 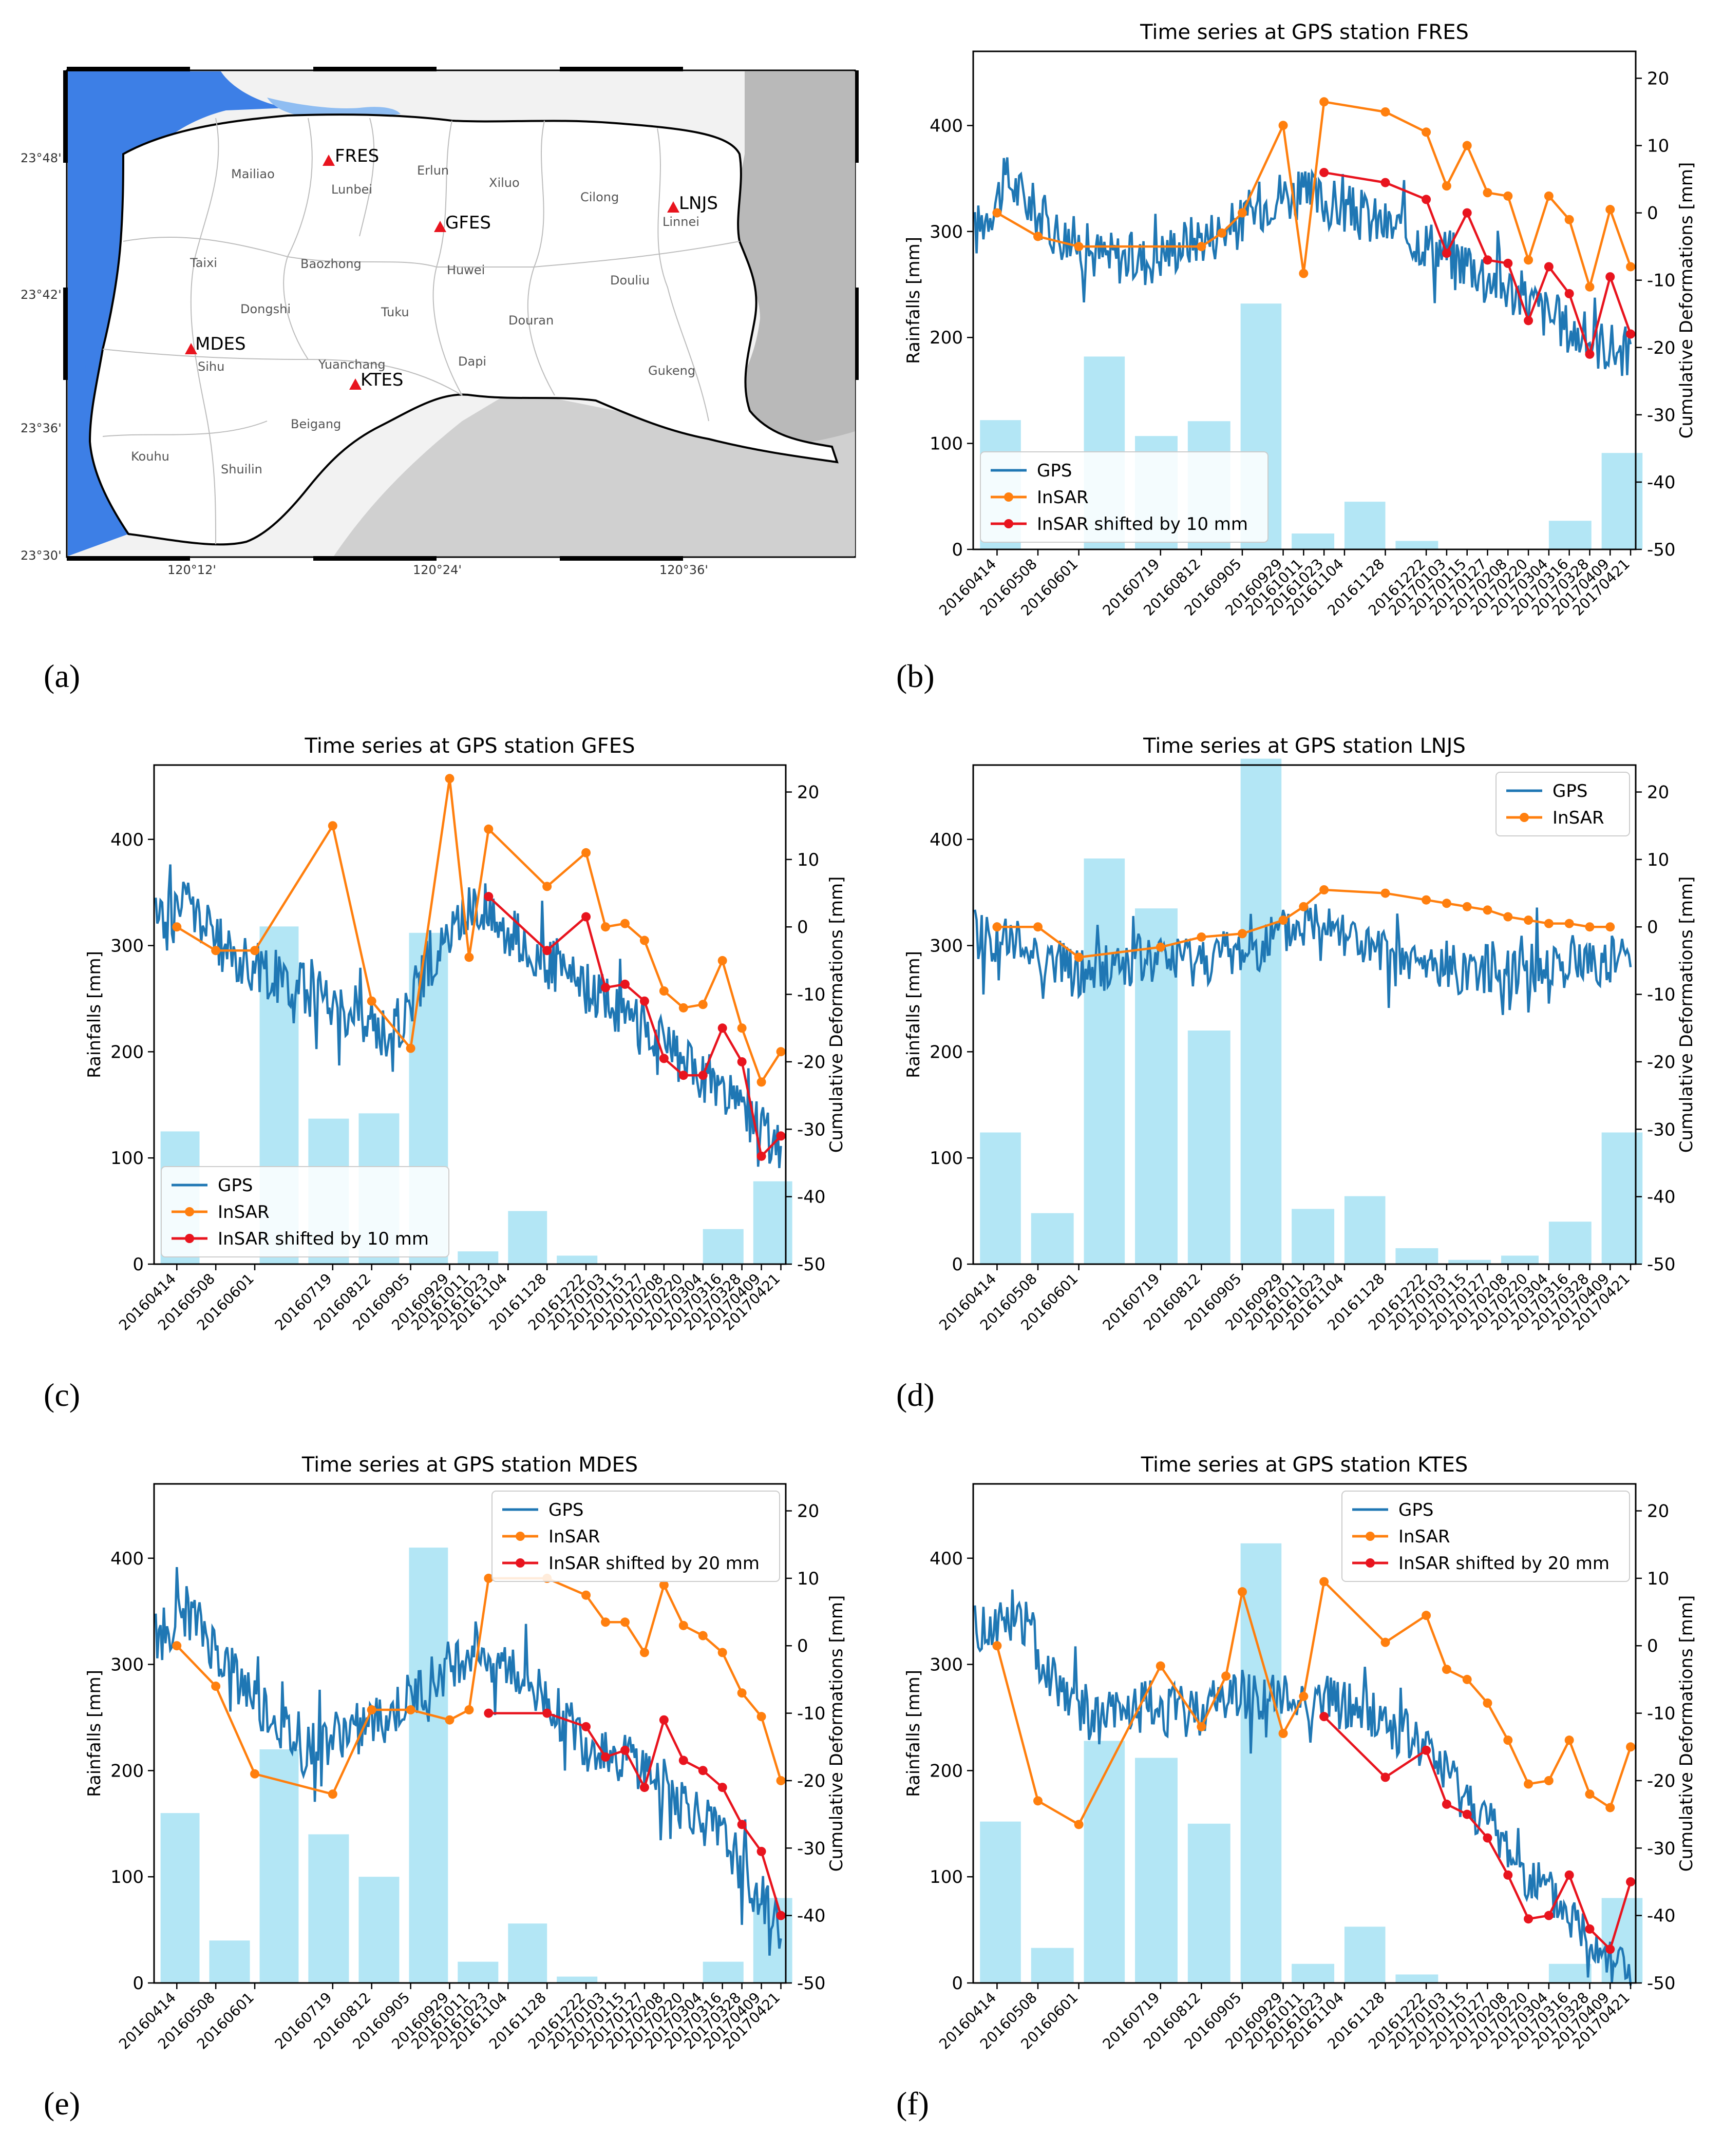 What do you see at coordinates (531, 320) in the screenshot?
I see `township-label: Douran` at bounding box center [531, 320].